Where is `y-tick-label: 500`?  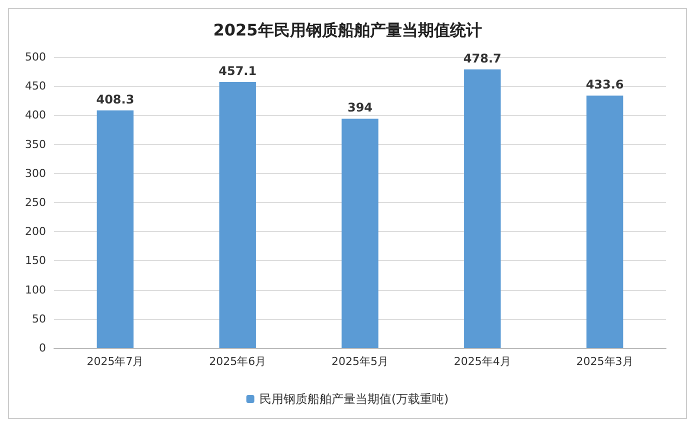
y-tick-label: 500 is located at coordinates (35, 57).